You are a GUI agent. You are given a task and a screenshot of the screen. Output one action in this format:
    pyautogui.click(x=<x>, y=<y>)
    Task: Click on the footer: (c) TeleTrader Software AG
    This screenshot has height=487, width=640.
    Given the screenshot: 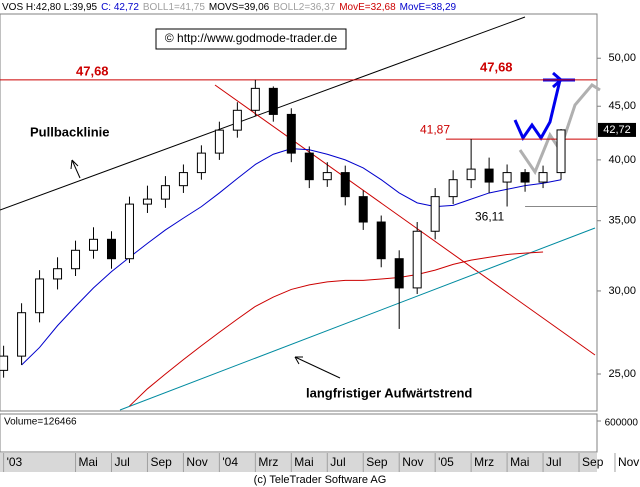 What is the action you would take?
    pyautogui.click(x=320, y=480)
    